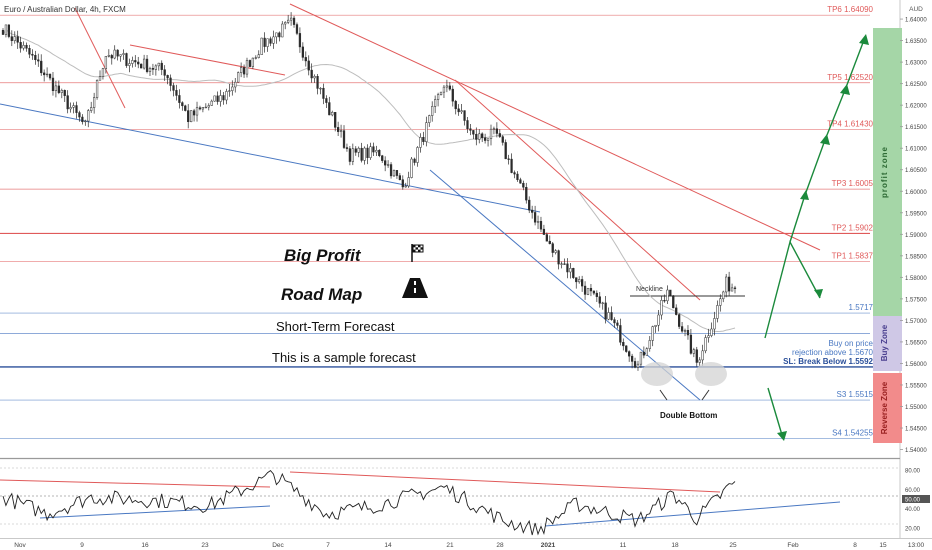  I want to click on price-axis, so click(916, 275).